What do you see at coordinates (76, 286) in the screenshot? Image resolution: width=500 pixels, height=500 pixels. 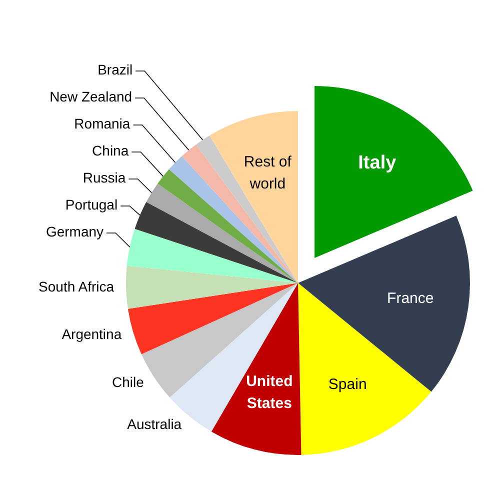 I see `slice-label: South Africa` at bounding box center [76, 286].